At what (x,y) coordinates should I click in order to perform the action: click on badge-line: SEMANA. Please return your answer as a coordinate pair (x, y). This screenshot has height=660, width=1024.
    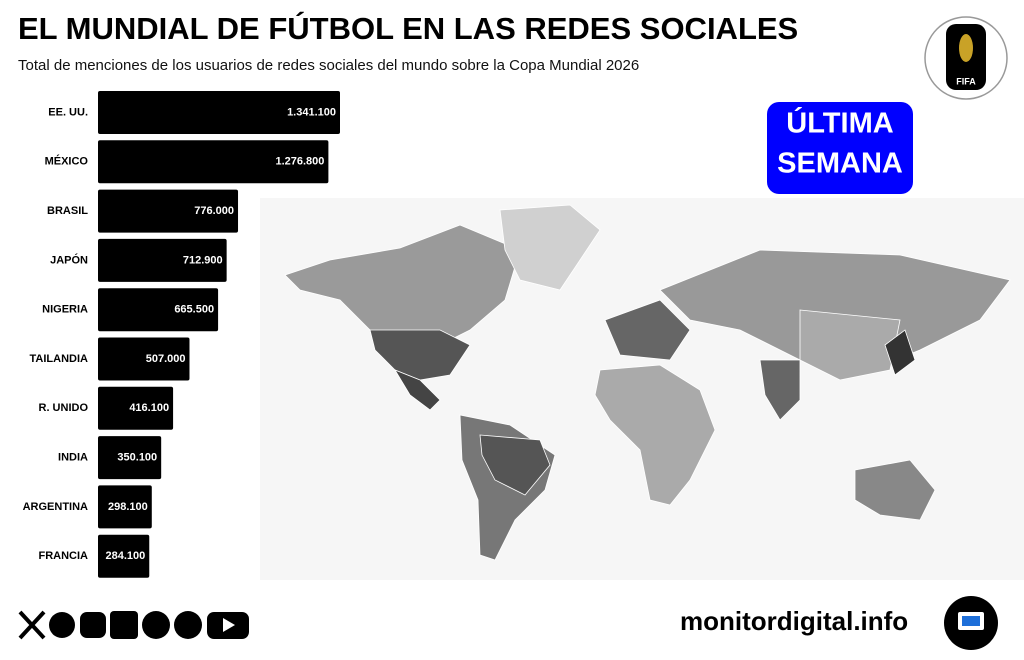
    Looking at the image, I should click on (840, 164).